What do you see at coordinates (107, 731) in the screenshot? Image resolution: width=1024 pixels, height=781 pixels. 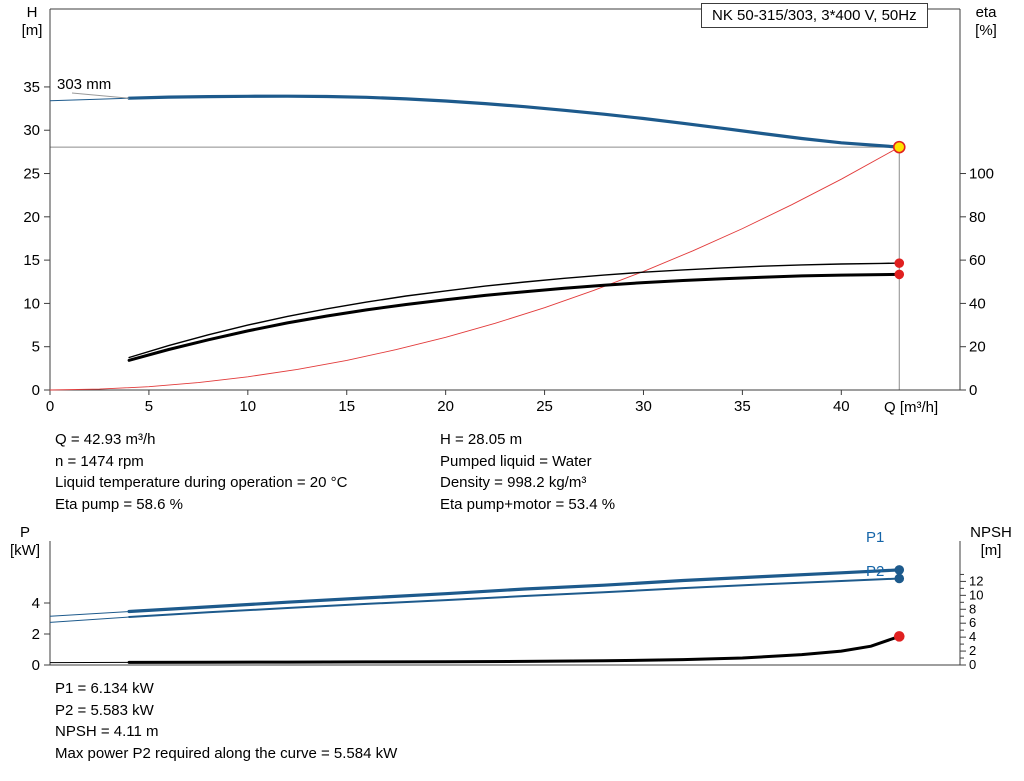 I see `info-line-npsh: NPSH = 4.11 m` at bounding box center [107, 731].